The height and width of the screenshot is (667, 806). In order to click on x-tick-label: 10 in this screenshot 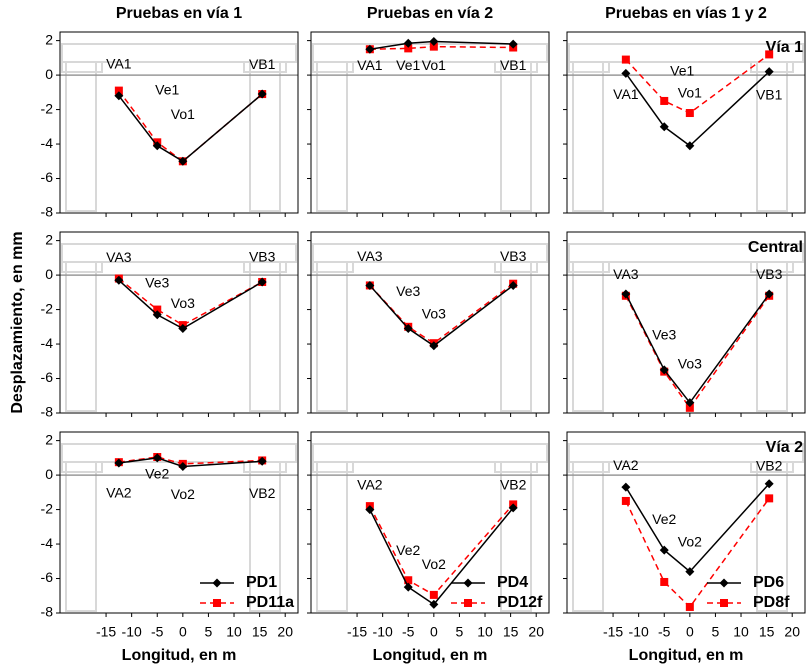, I will do `click(485, 632)`.